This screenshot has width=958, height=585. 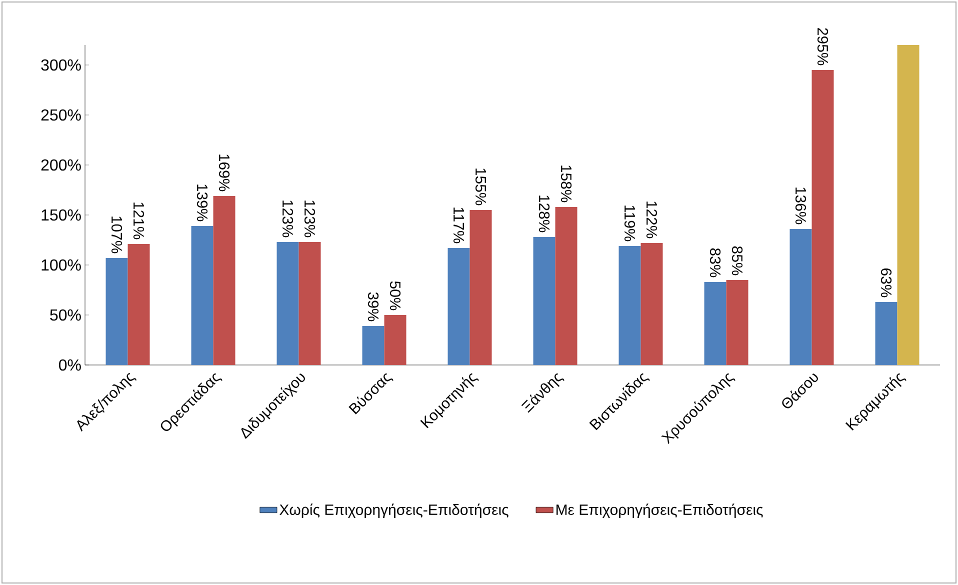 What do you see at coordinates (395, 295) in the screenshot?
I see `data-label: 50%` at bounding box center [395, 295].